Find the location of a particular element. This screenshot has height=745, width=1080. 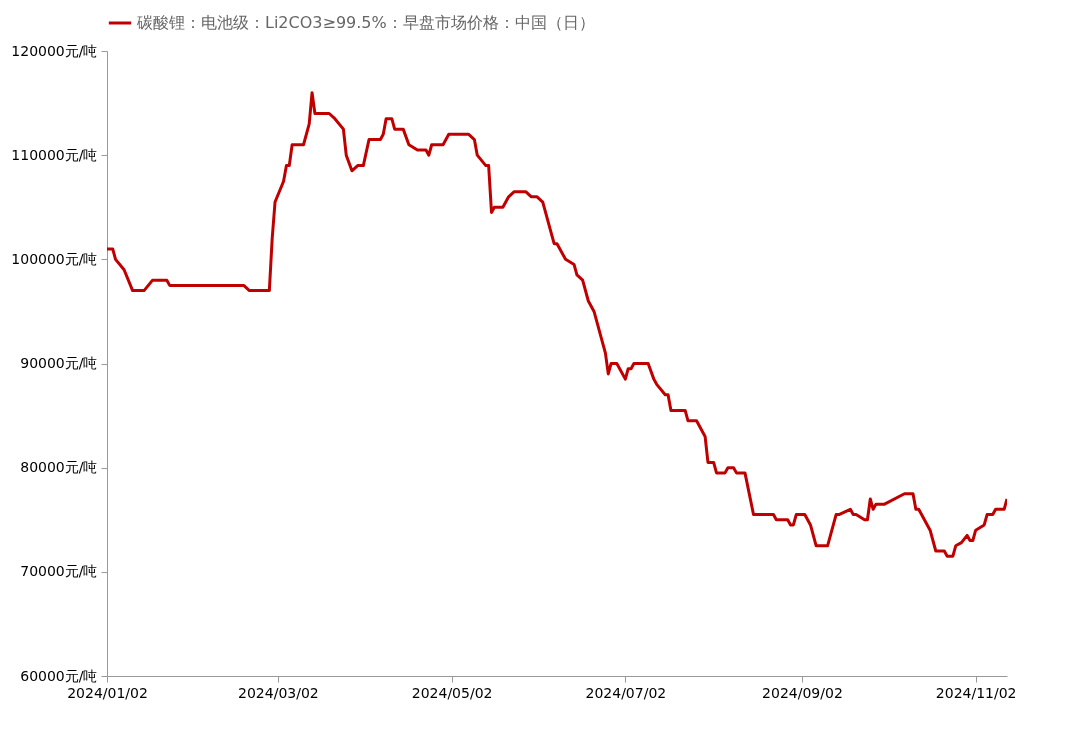

y-tick-label: 70000元/吨 is located at coordinates (59, 571).